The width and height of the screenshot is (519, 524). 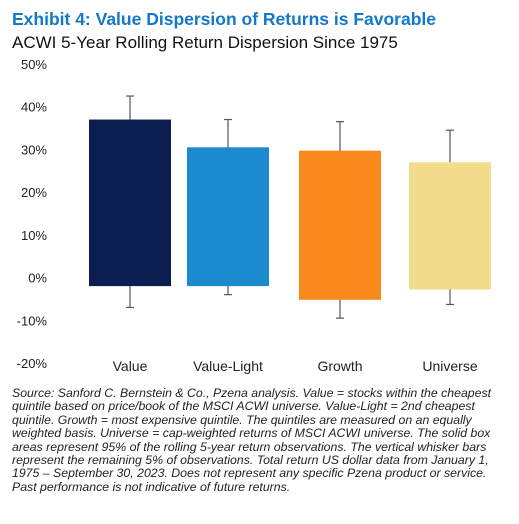 What do you see at coordinates (34, 64) in the screenshot?
I see `y-tick-label: 50%` at bounding box center [34, 64].